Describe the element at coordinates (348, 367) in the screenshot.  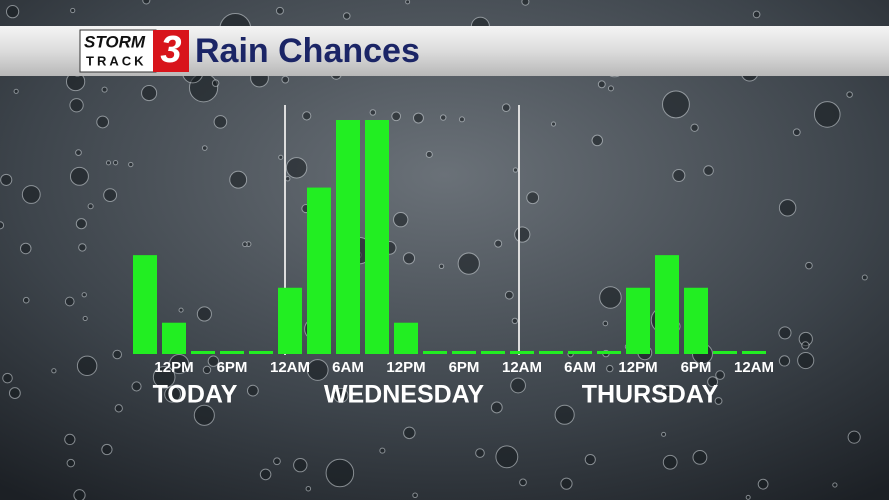
I see `x-tick-label: 6AM` at that location.